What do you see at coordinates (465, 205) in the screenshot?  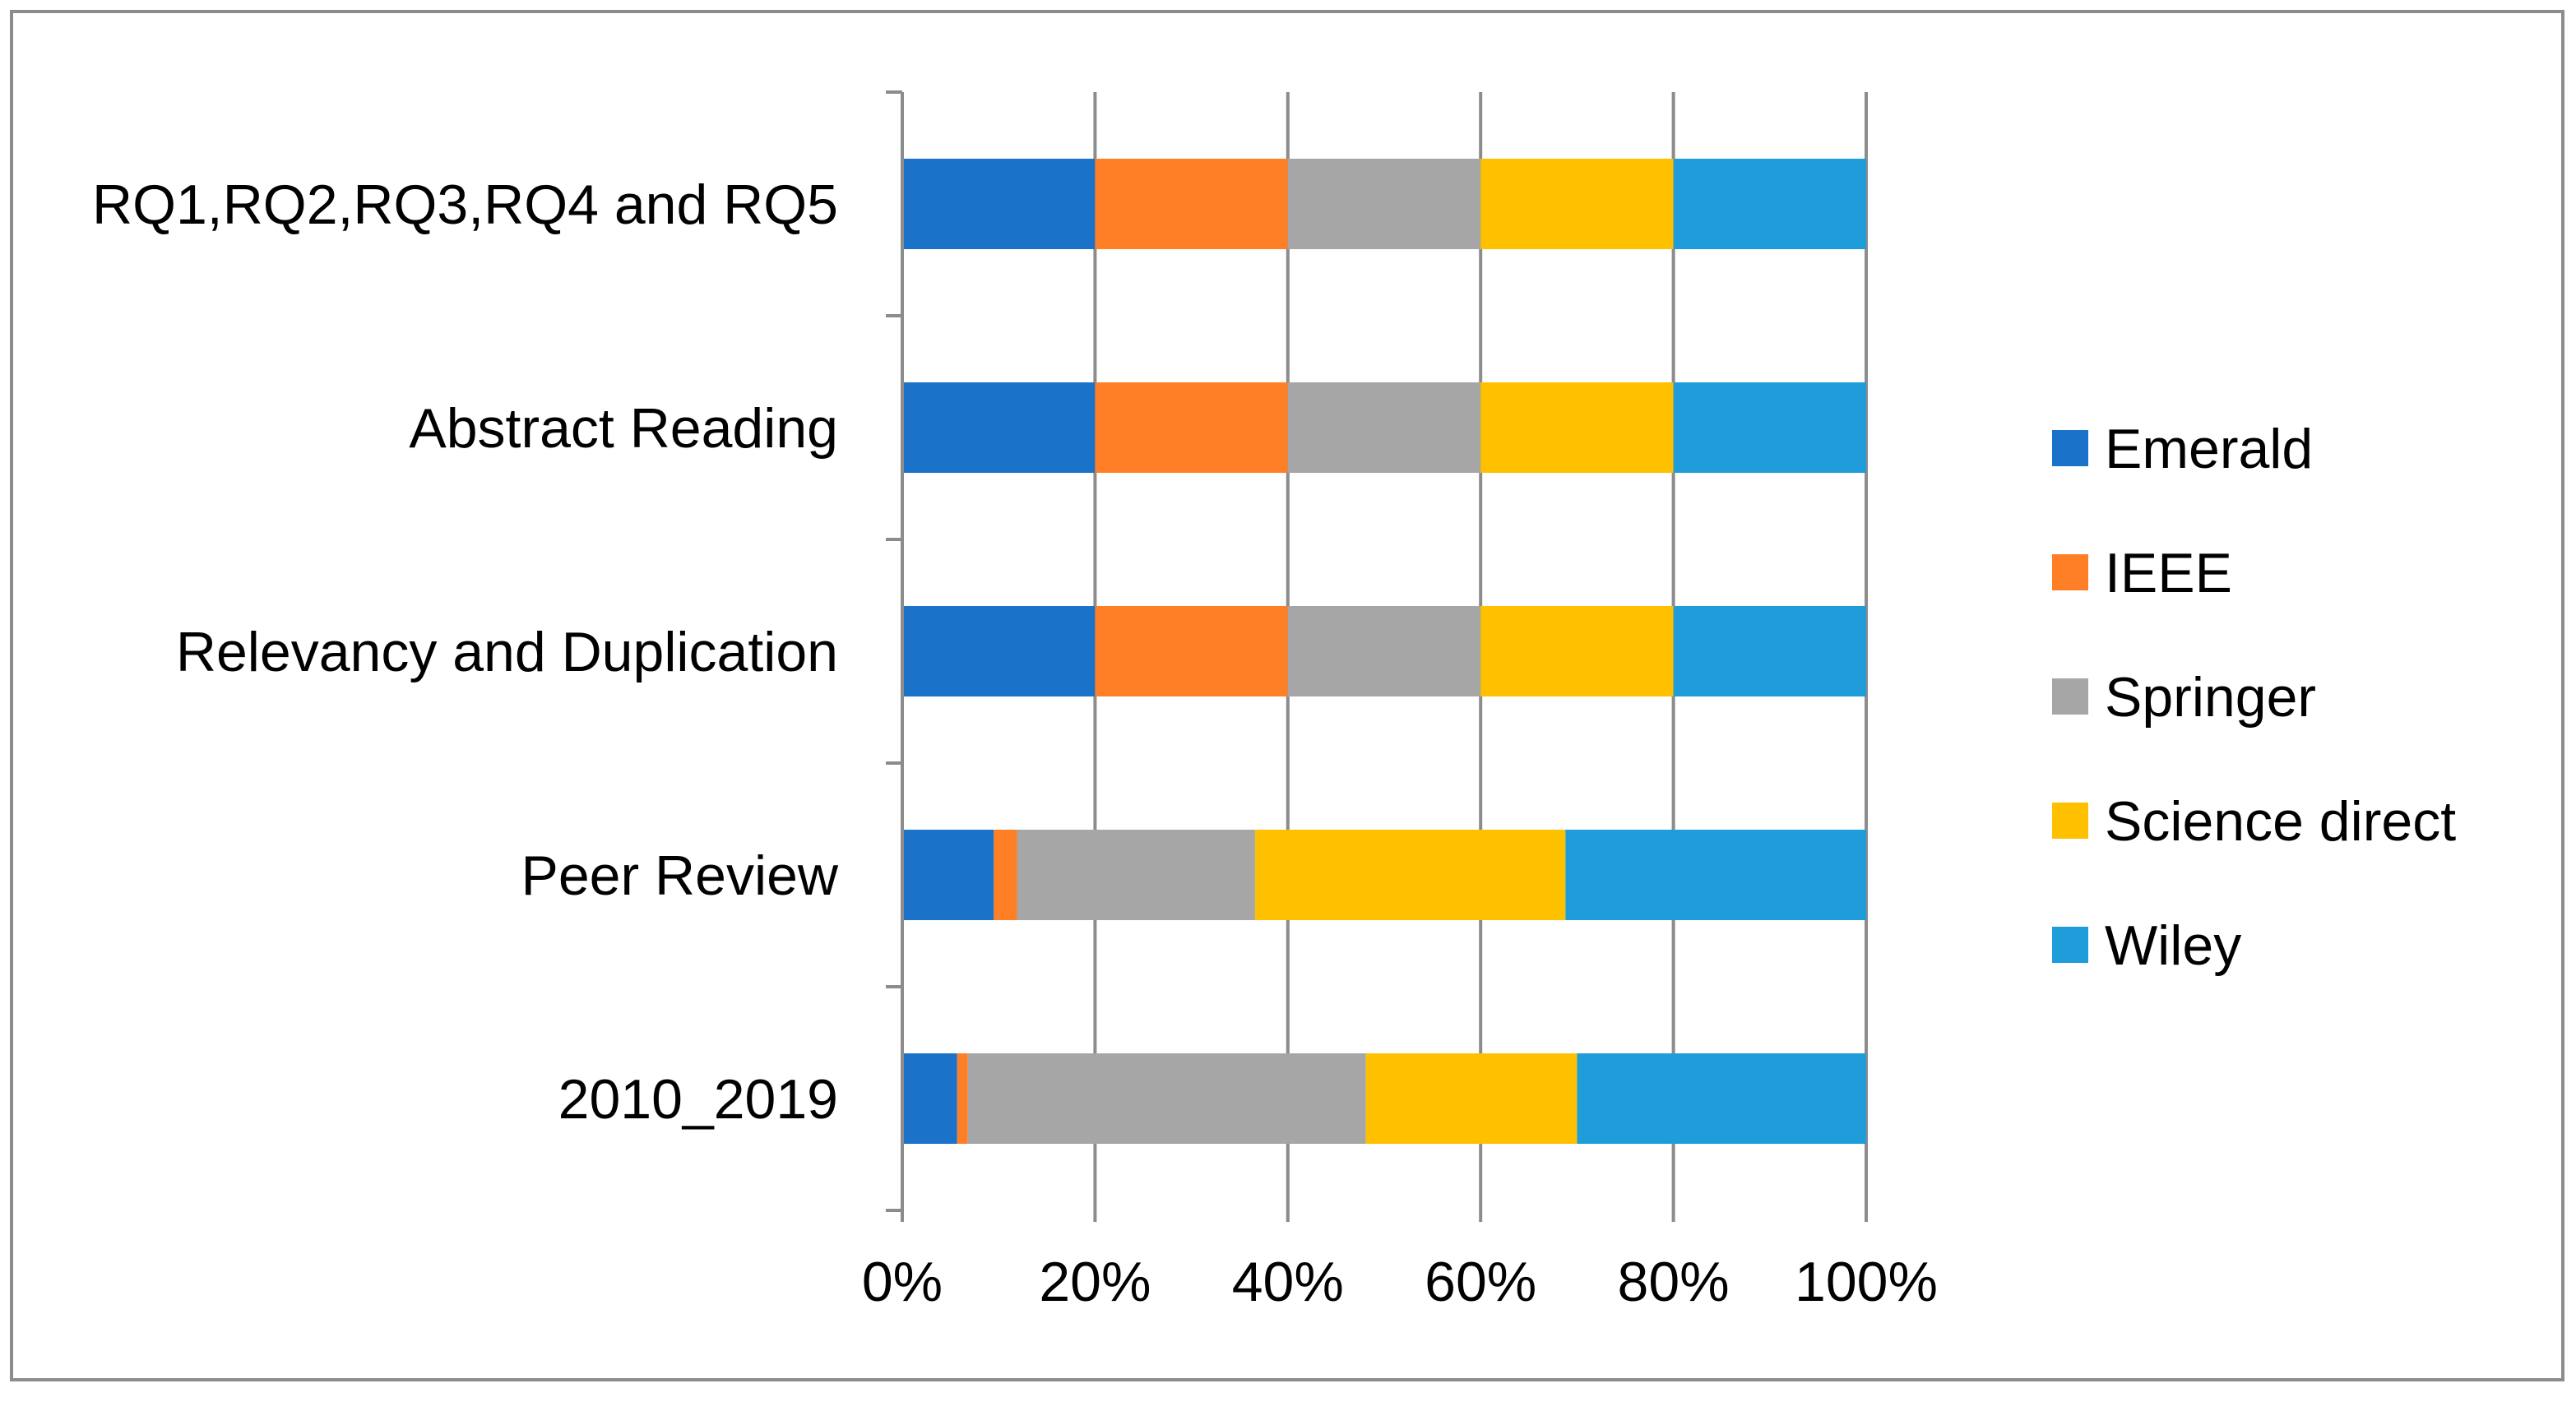 I see `category-label-rq1-rq2-rq3-rq4-and-rq5: RQ1,RQ2,RQ3,RQ4 and RQ5` at bounding box center [465, 205].